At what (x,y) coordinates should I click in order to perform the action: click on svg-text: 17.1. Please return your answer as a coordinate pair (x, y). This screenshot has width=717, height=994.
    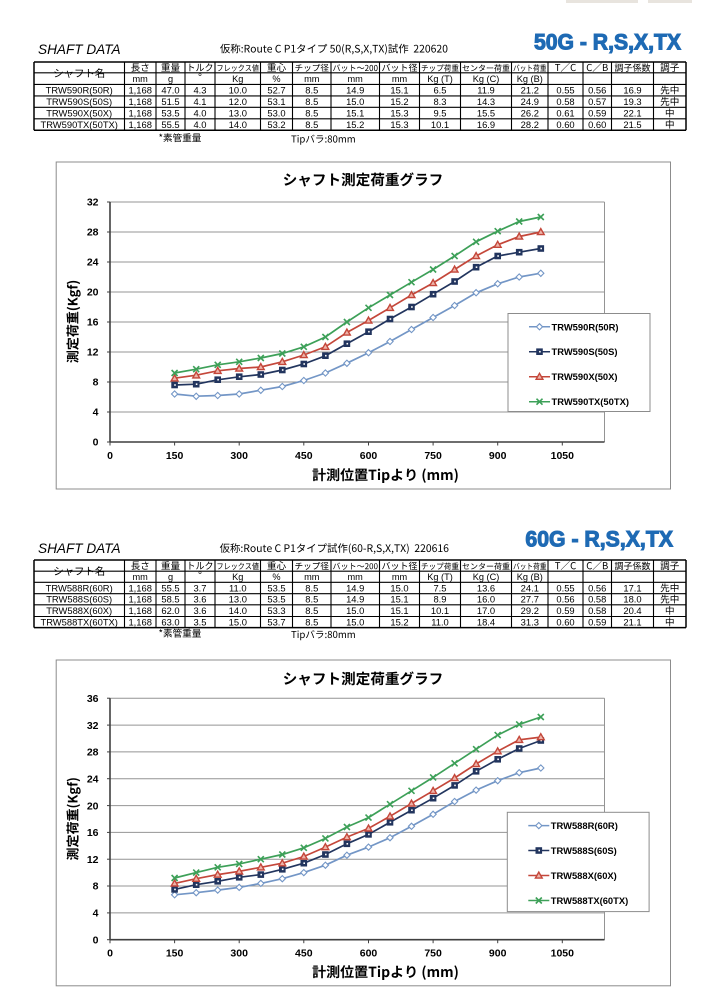
    Looking at the image, I should click on (632, 587).